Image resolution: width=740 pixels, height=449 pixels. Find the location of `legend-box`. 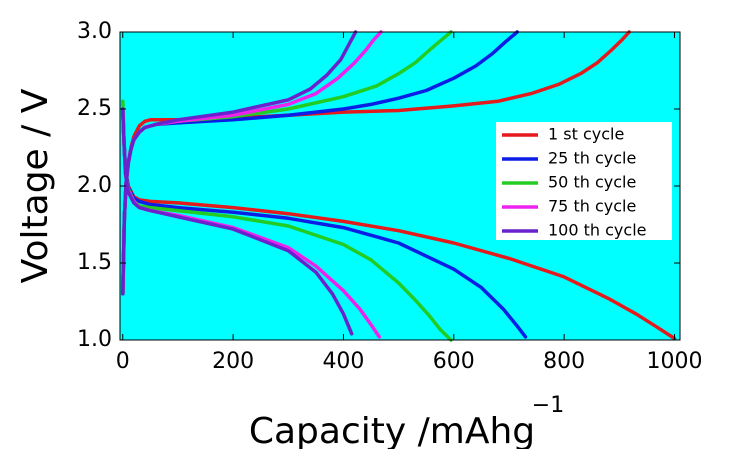

legend-box is located at coordinates (584, 181).